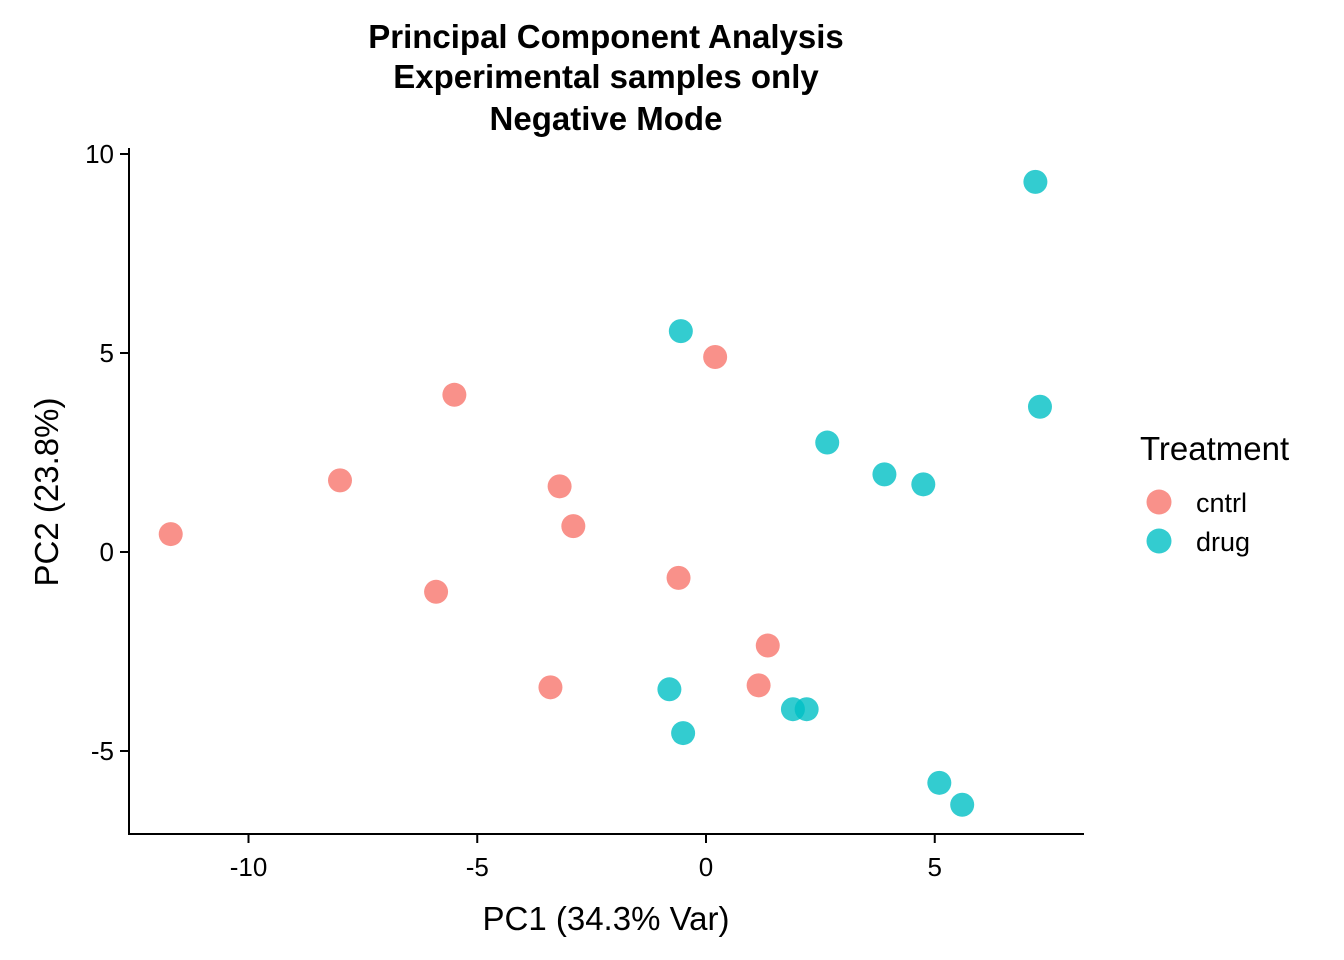  Describe the element at coordinates (1159, 502) in the screenshot. I see `legend-key-cntrl` at that location.